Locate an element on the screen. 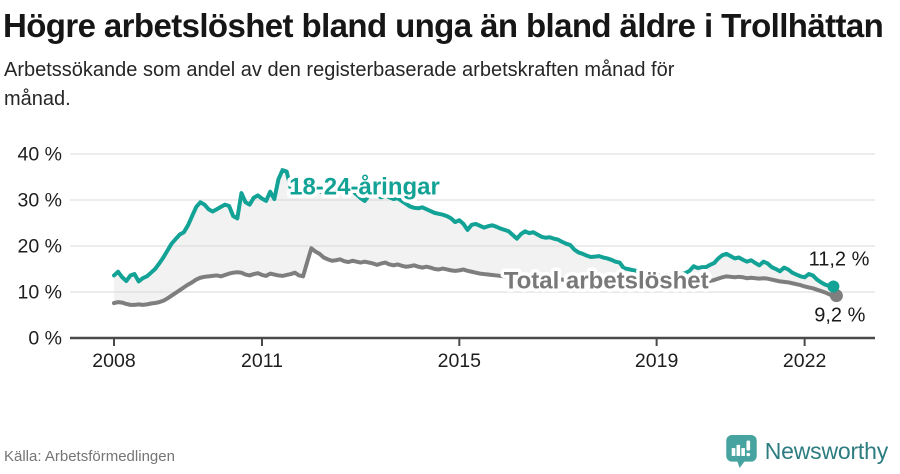 The width and height of the screenshot is (900, 474). series-label-0: 18-24-åringar is located at coordinates (364, 187).